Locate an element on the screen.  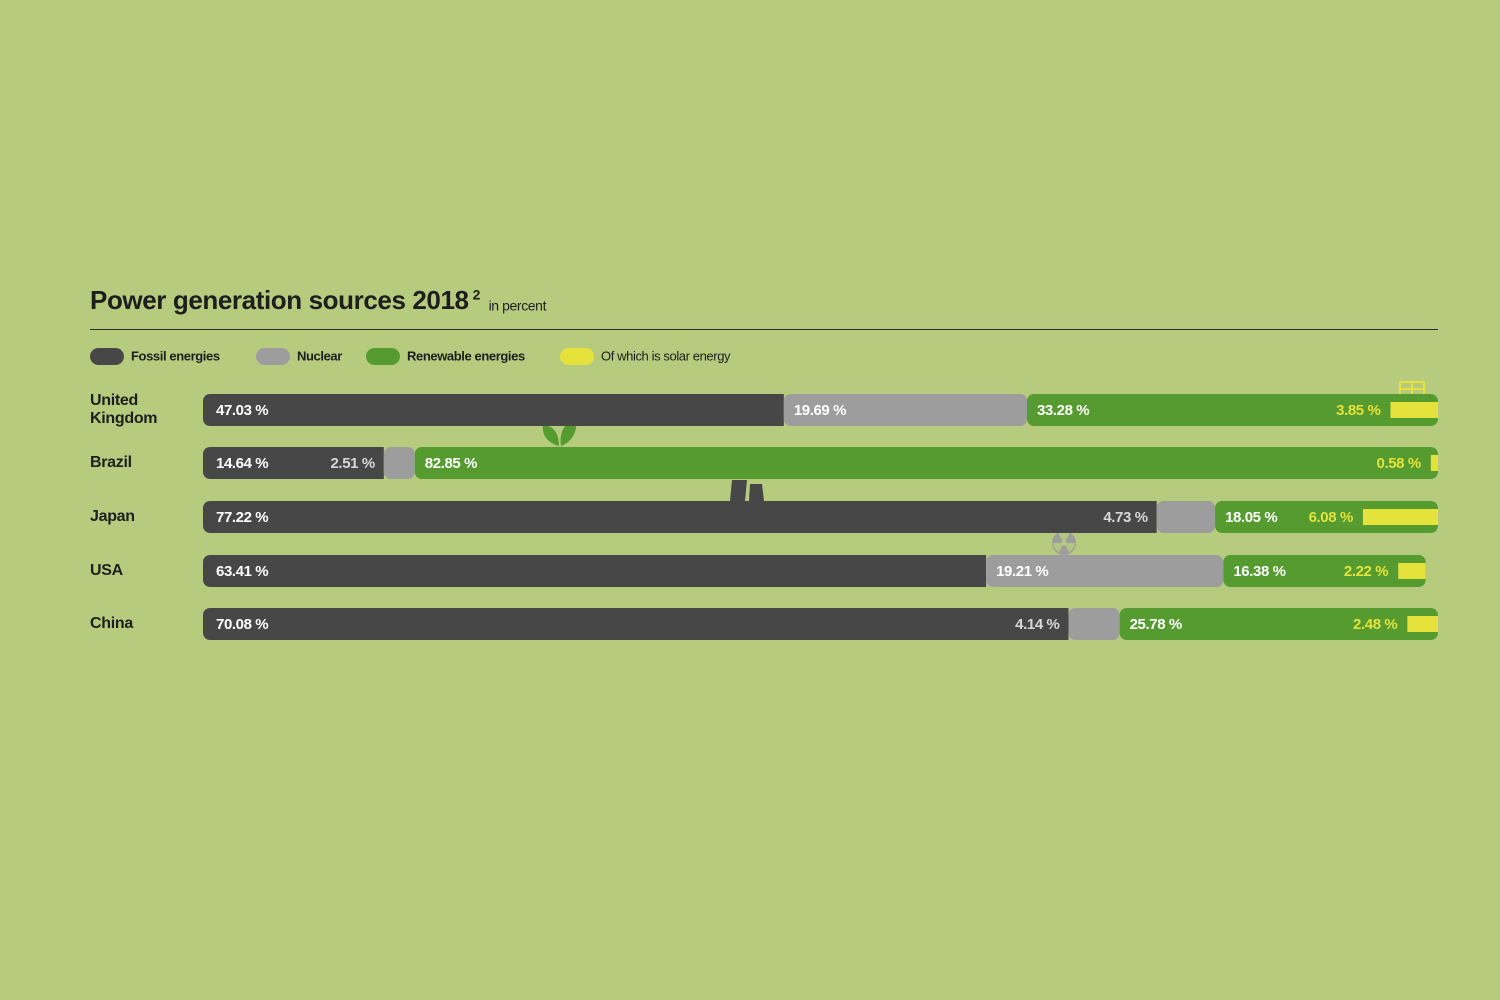
value-label: 63.41 % is located at coordinates (242, 571).